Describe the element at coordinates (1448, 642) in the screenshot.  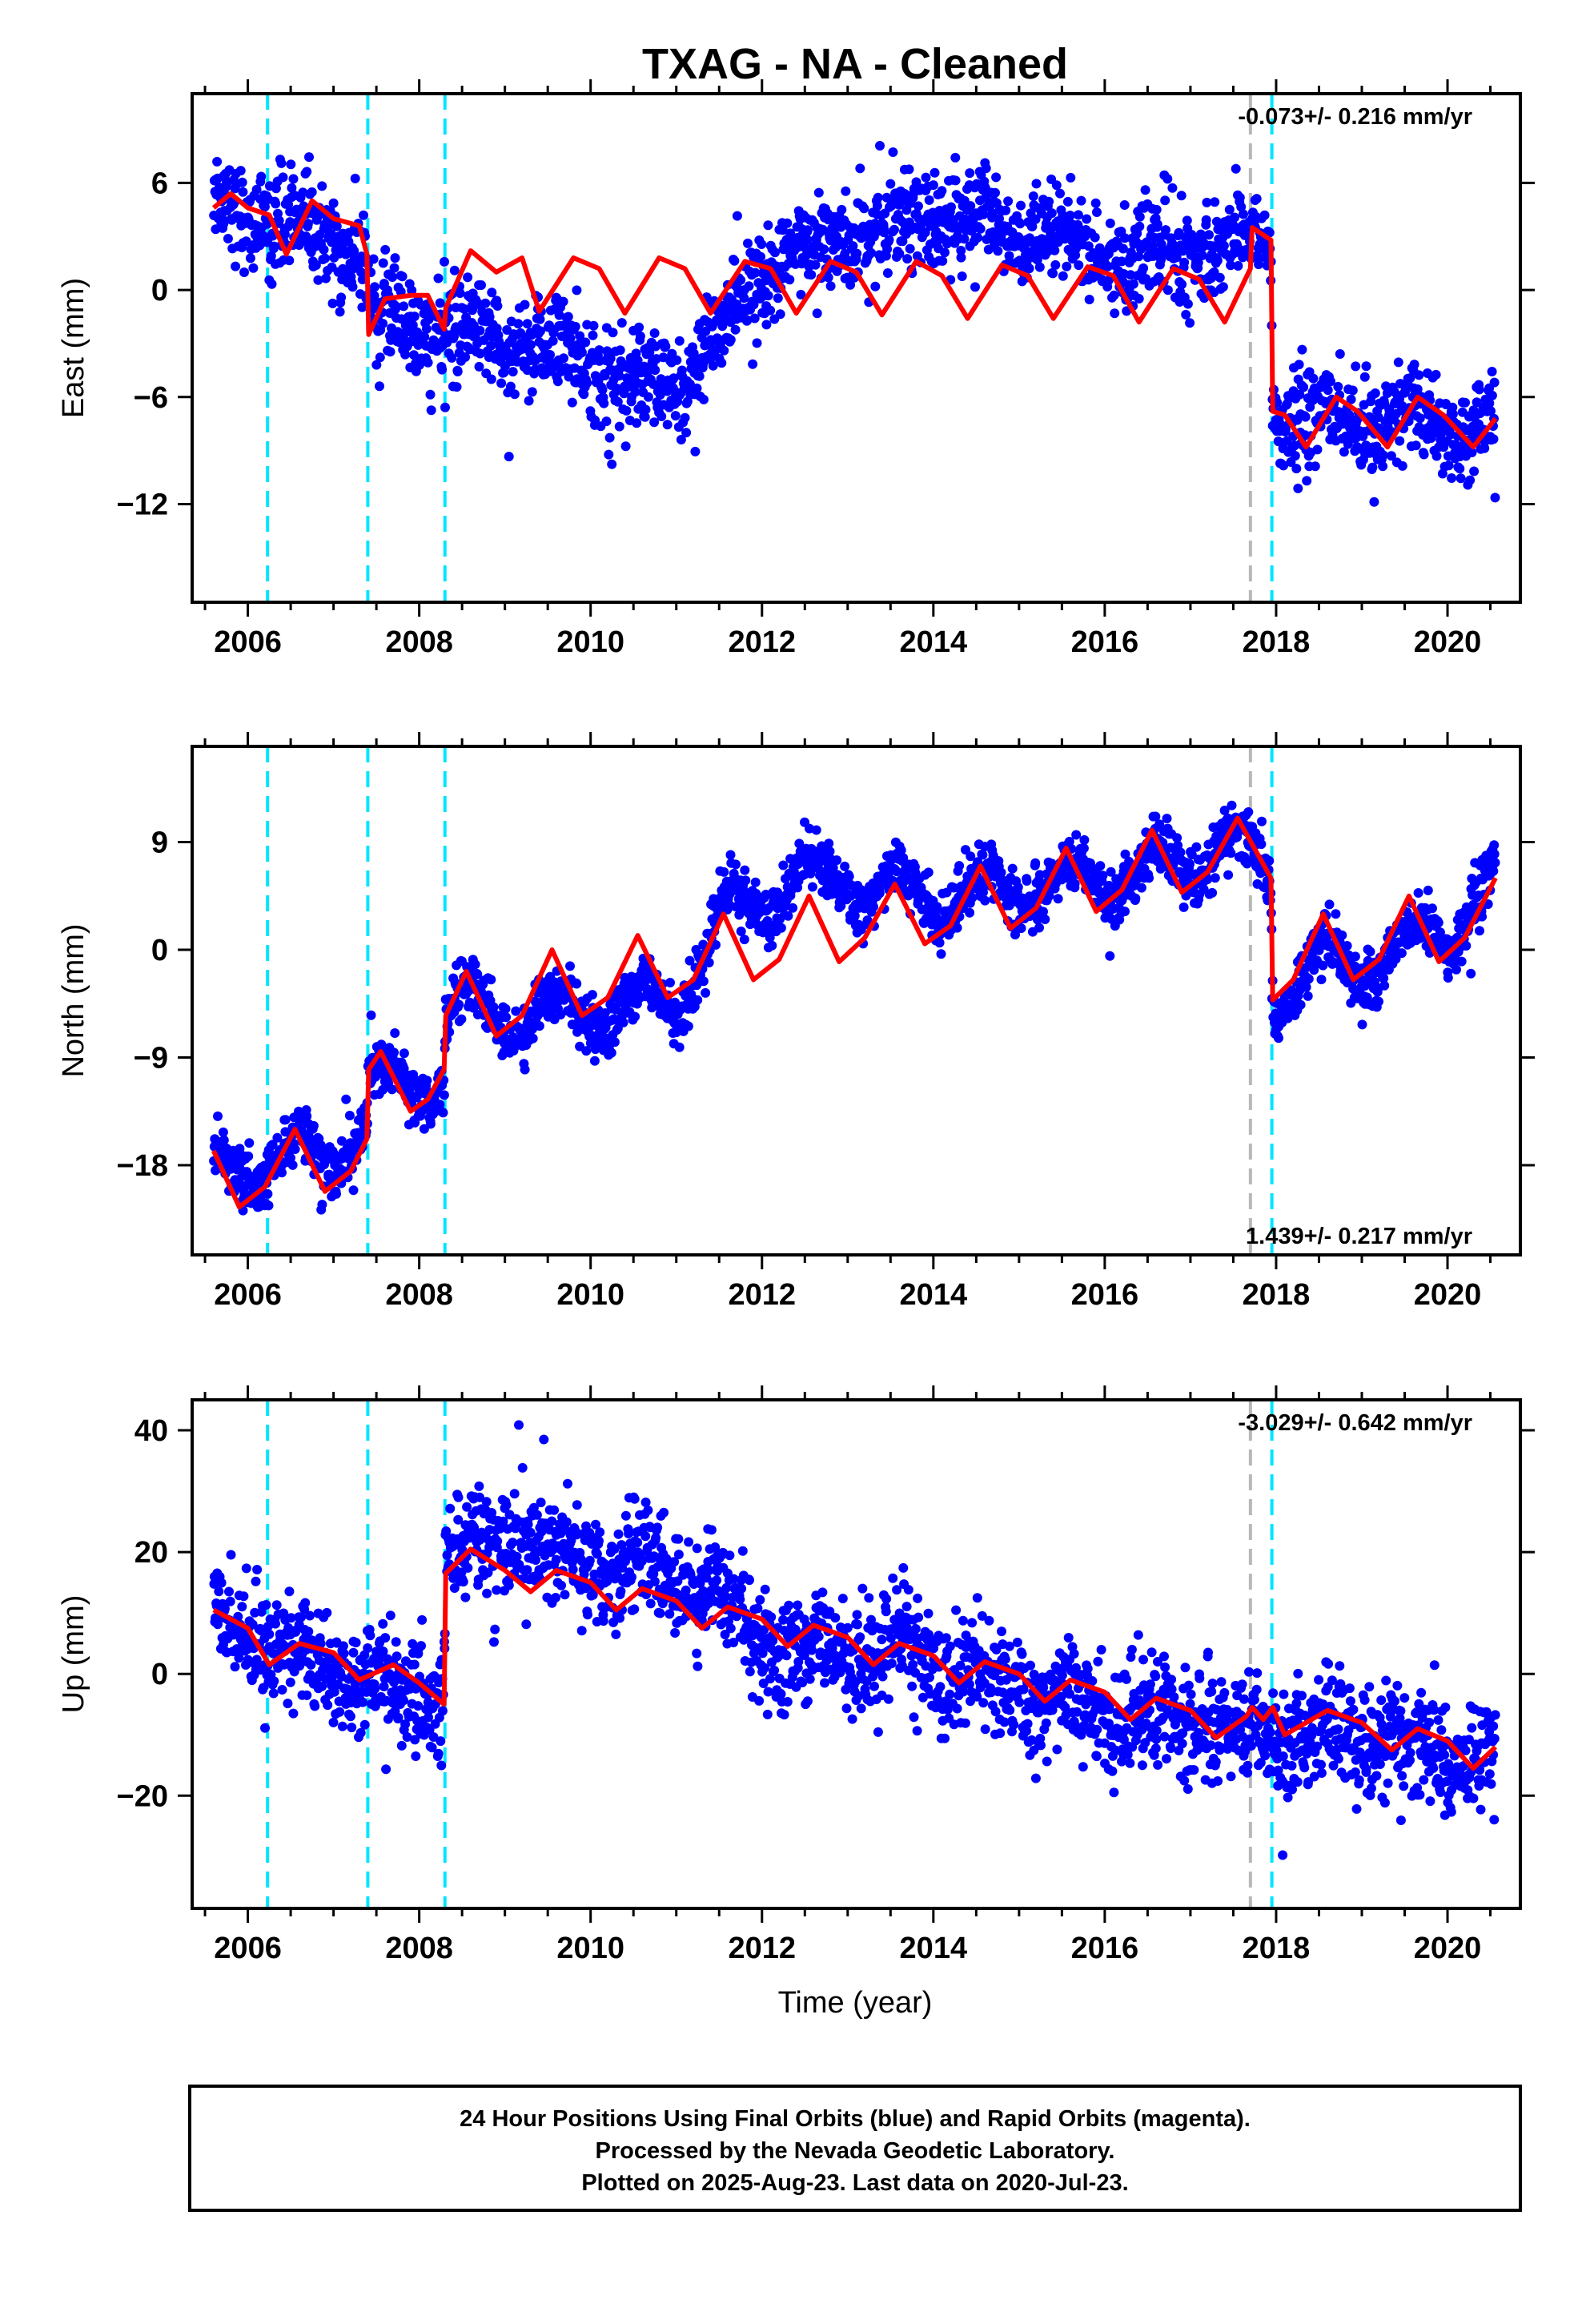
I see `east-x-tick-label: 2020` at that location.